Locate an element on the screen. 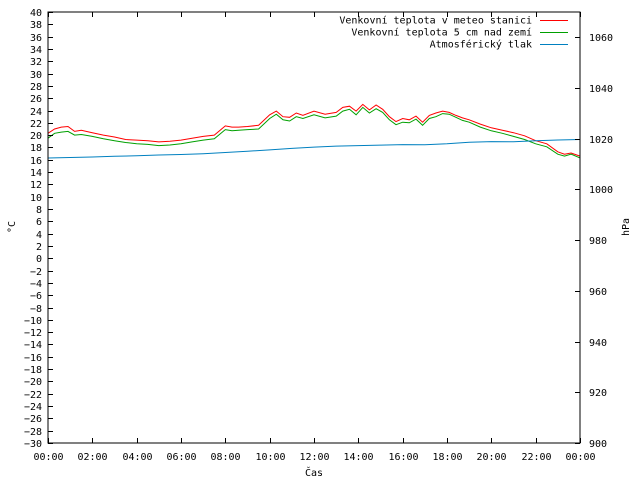 This screenshot has width=640, height=480. x-tick-label: 14:00 is located at coordinates (358, 457).